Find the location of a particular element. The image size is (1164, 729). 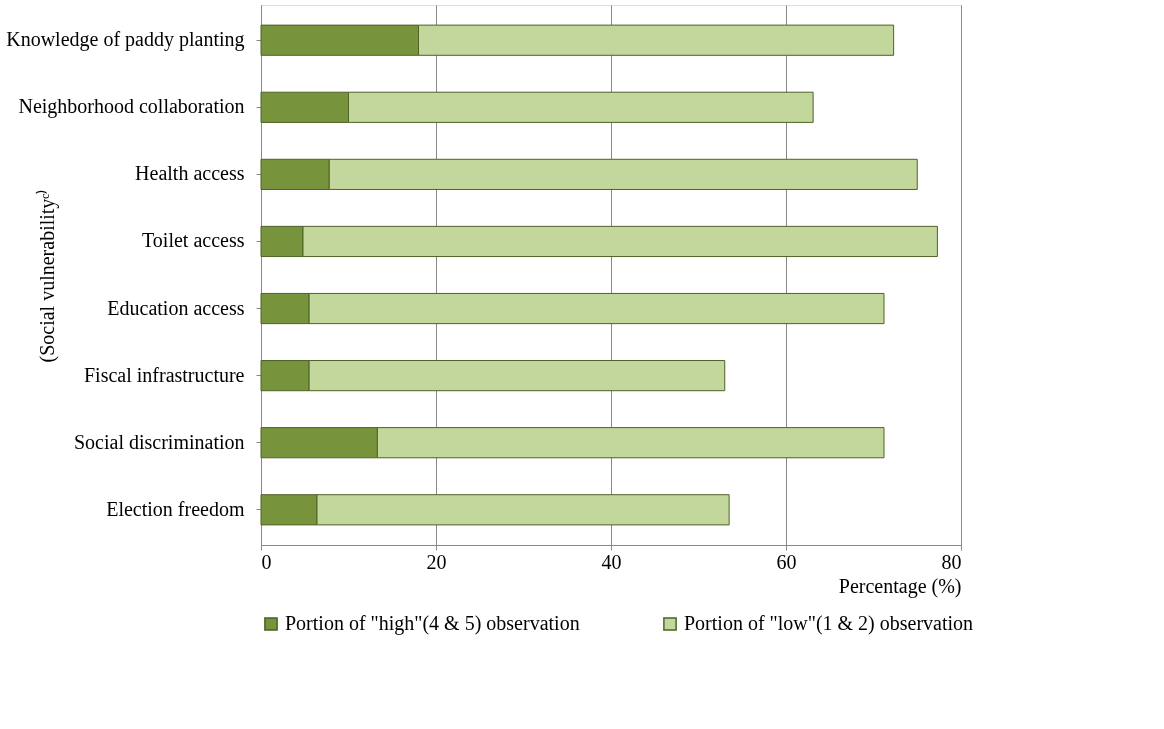

y-tick-label: Health access is located at coordinates (190, 173).